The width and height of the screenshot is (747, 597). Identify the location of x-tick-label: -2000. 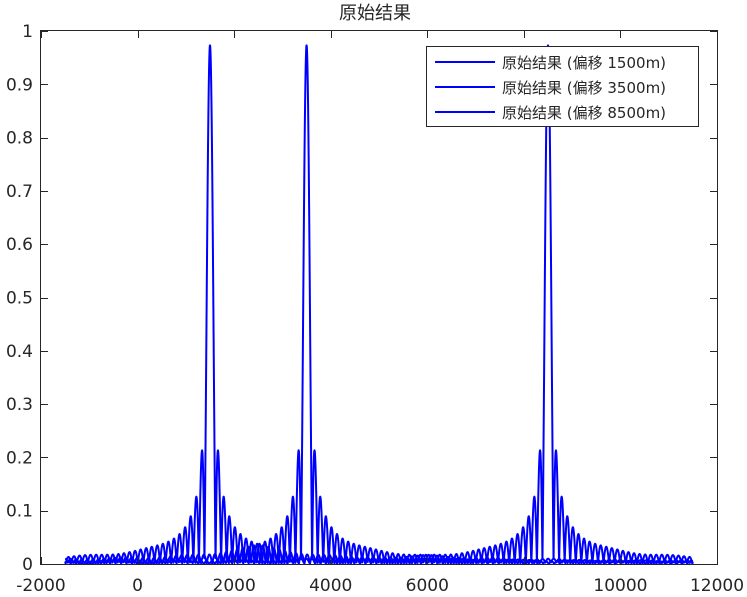
(40, 586).